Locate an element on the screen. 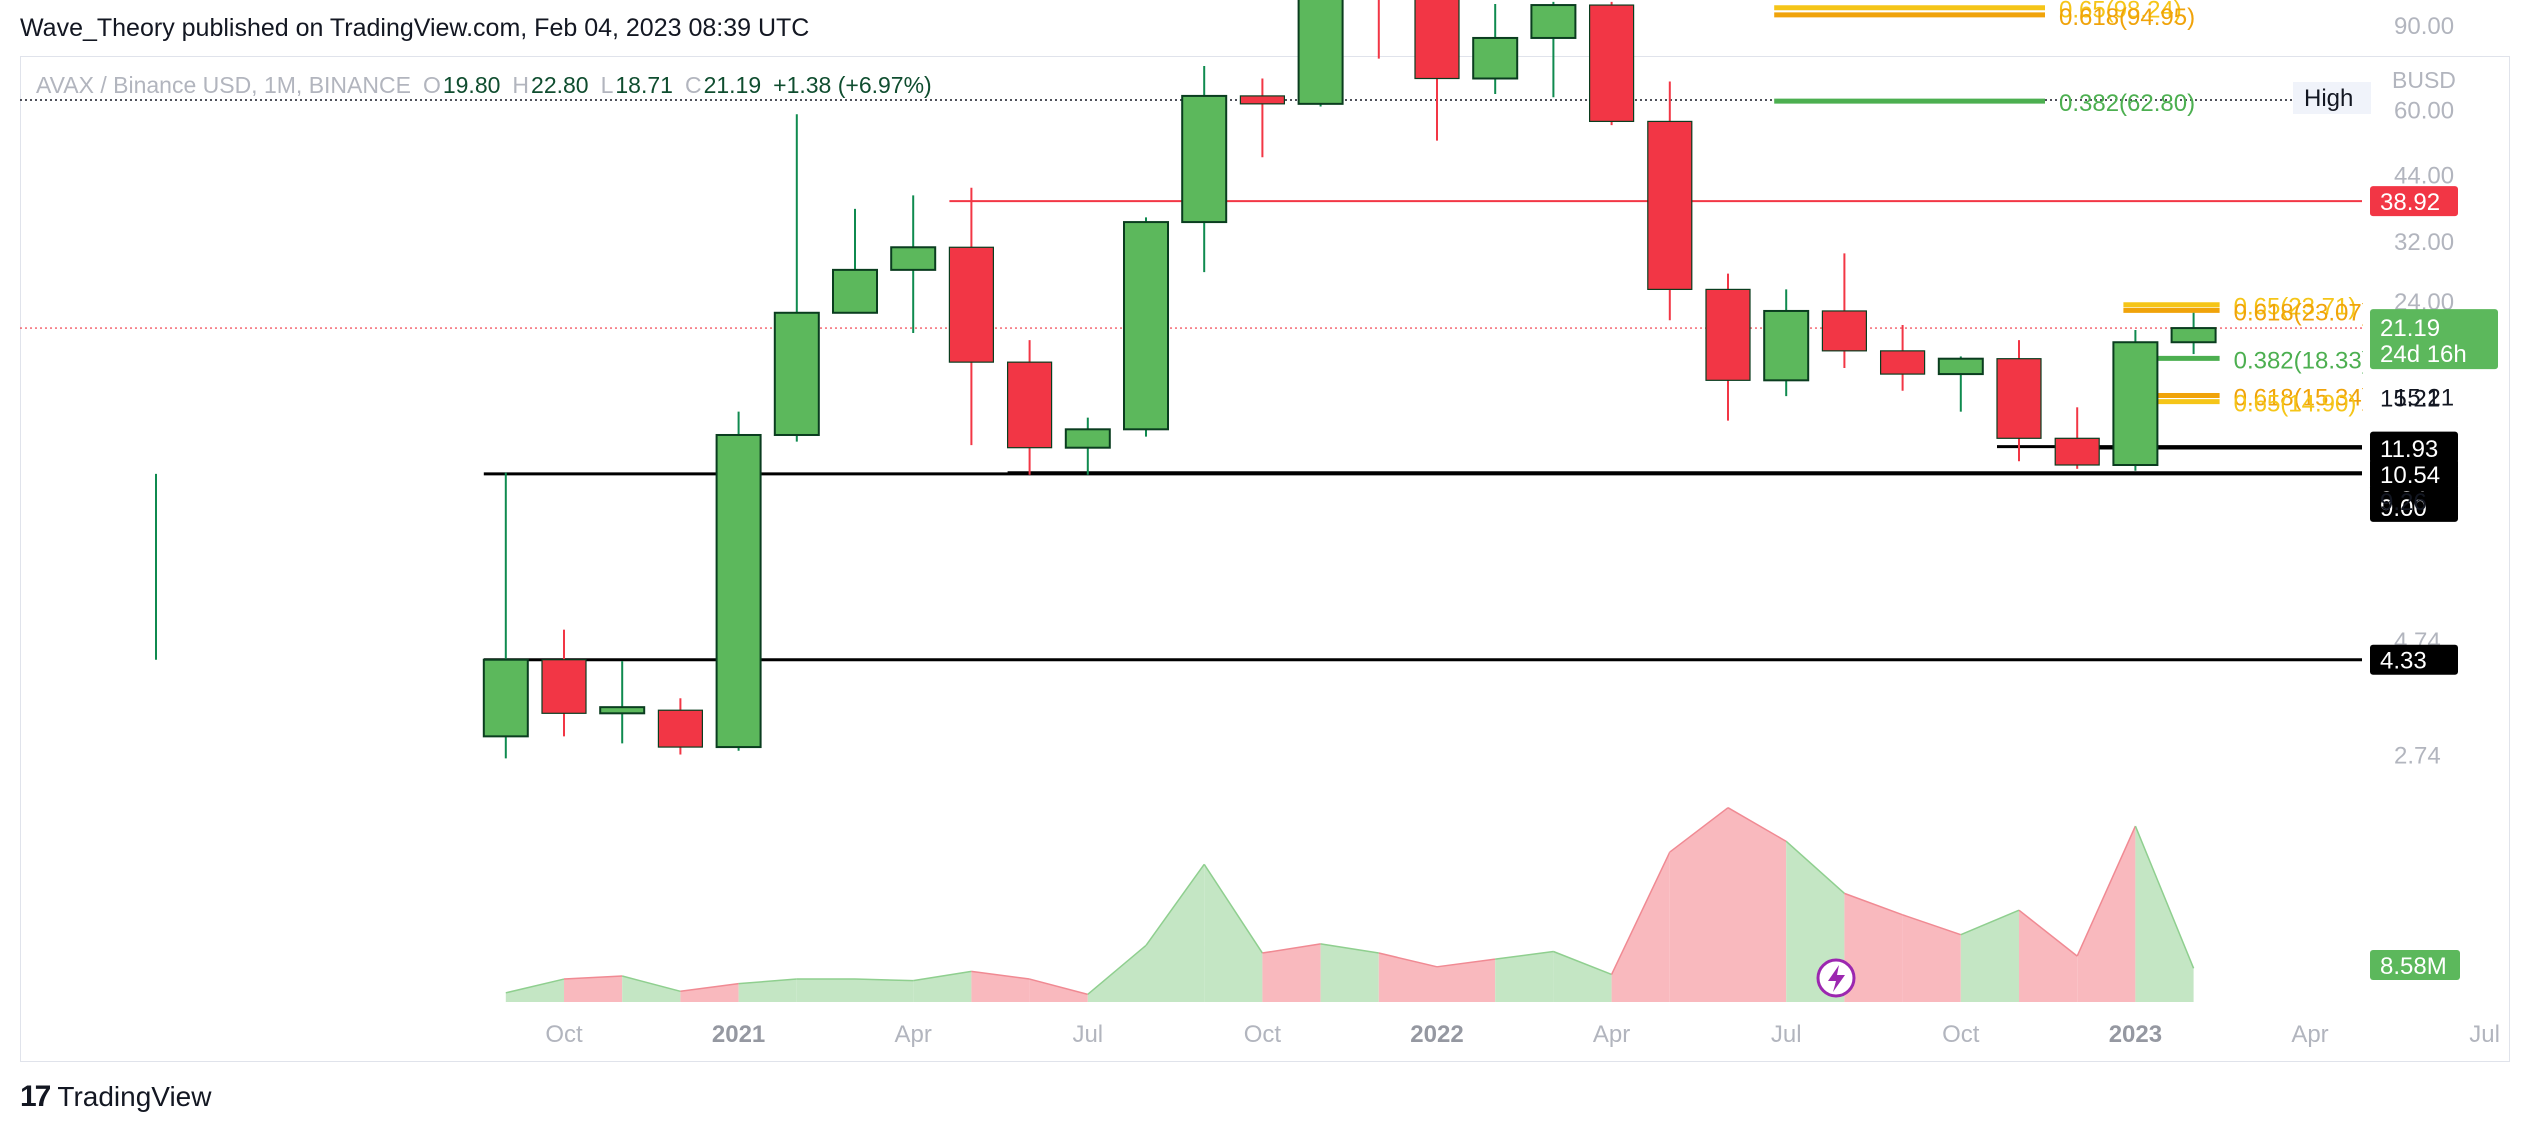 This screenshot has height=1130, width=2530. volume-tag-label: 8.58M is located at coordinates (2413, 966).